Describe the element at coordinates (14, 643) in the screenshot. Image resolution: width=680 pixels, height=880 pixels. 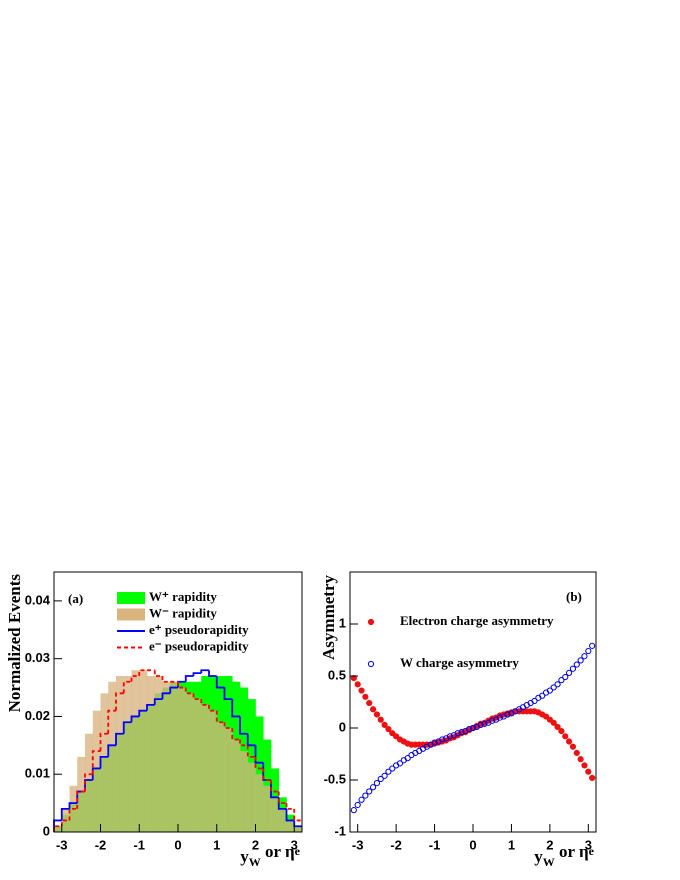
I see `y-axis-title: Normalized Events` at that location.